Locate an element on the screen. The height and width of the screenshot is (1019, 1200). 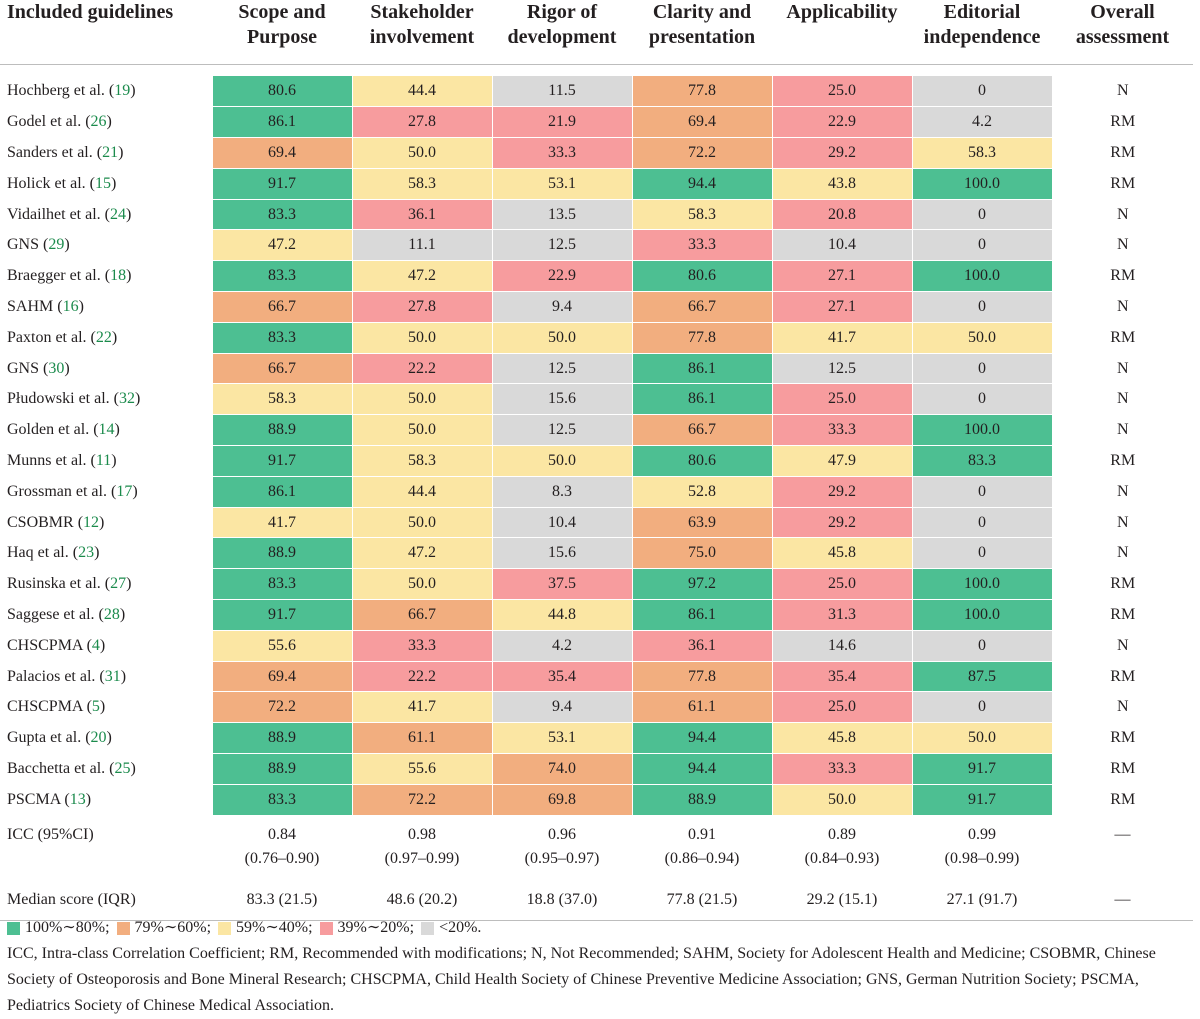
score-cell: 0 is located at coordinates (982, 399).